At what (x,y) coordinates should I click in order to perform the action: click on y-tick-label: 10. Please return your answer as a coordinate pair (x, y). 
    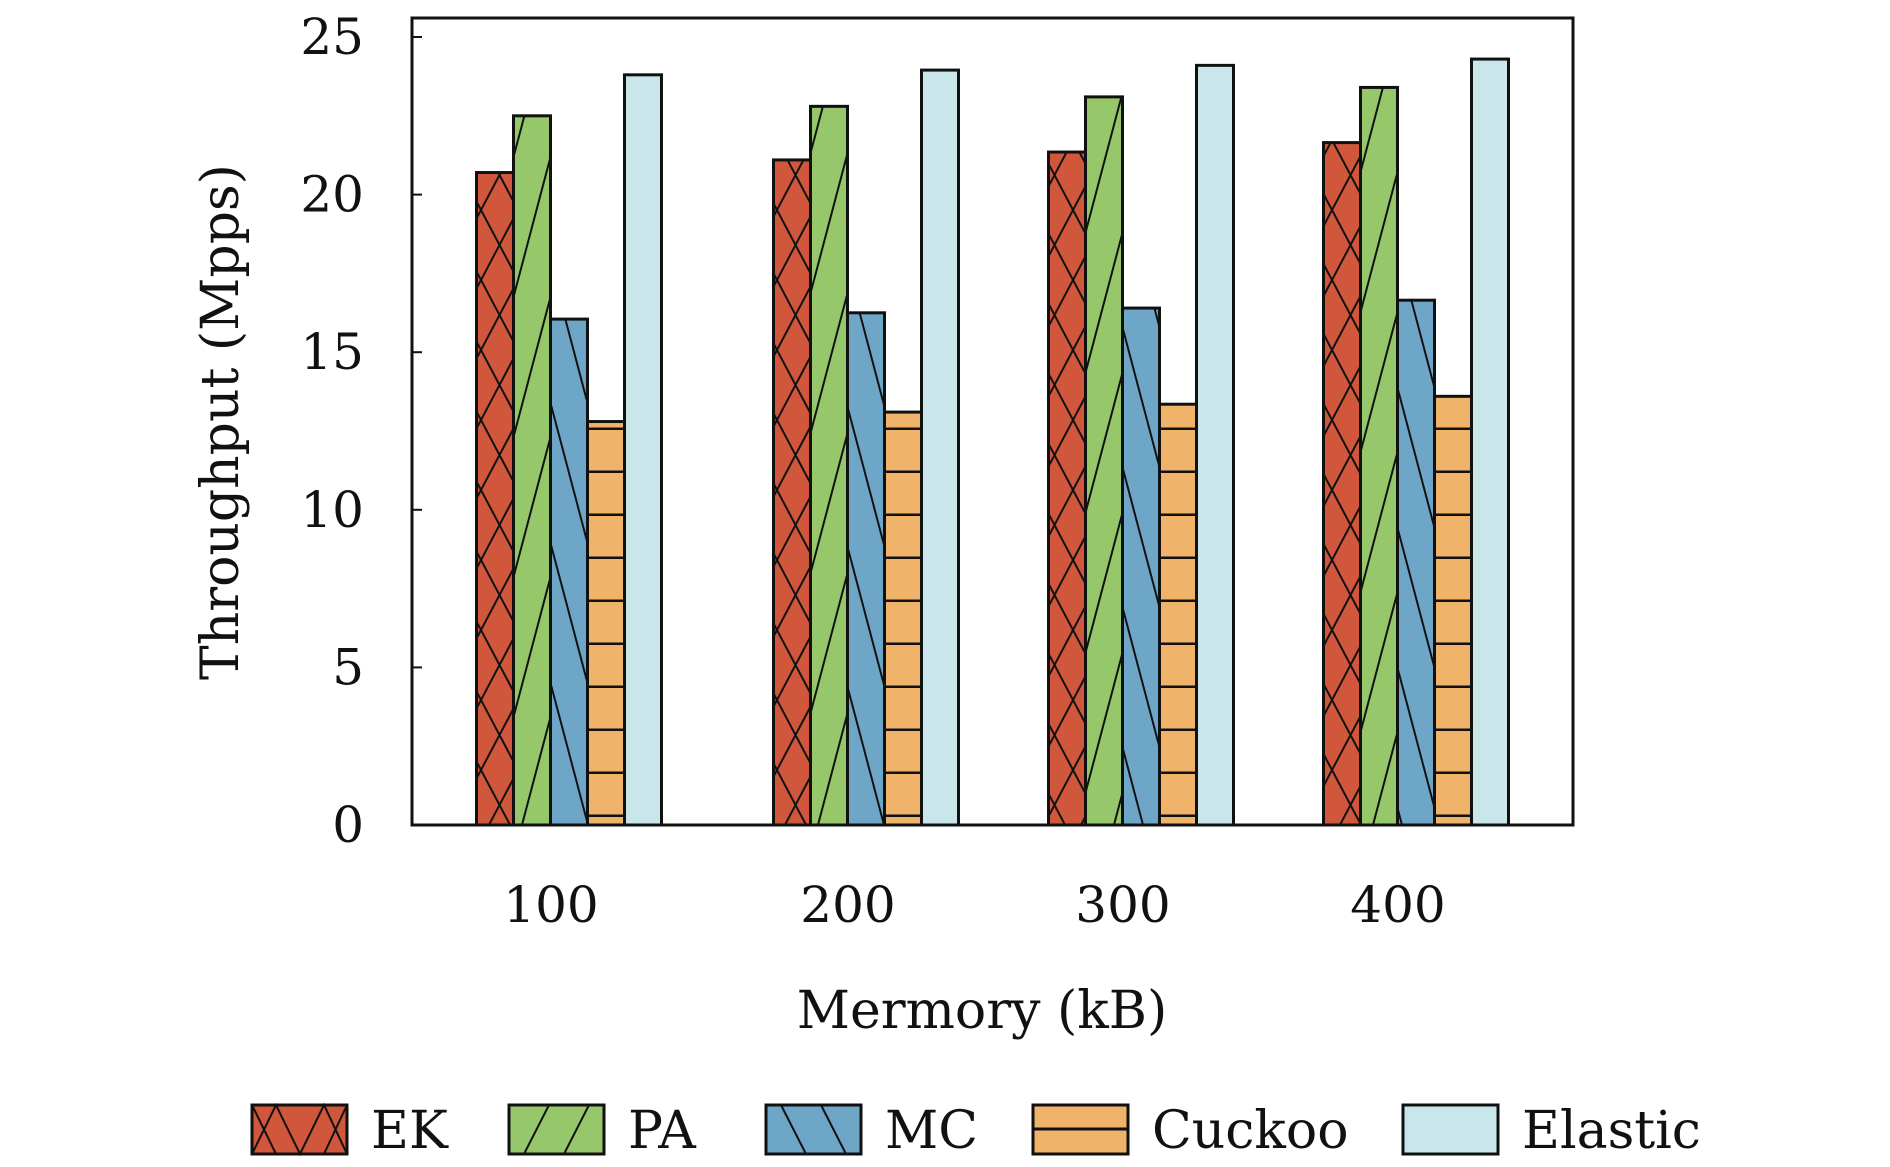
    Looking at the image, I should click on (332, 510).